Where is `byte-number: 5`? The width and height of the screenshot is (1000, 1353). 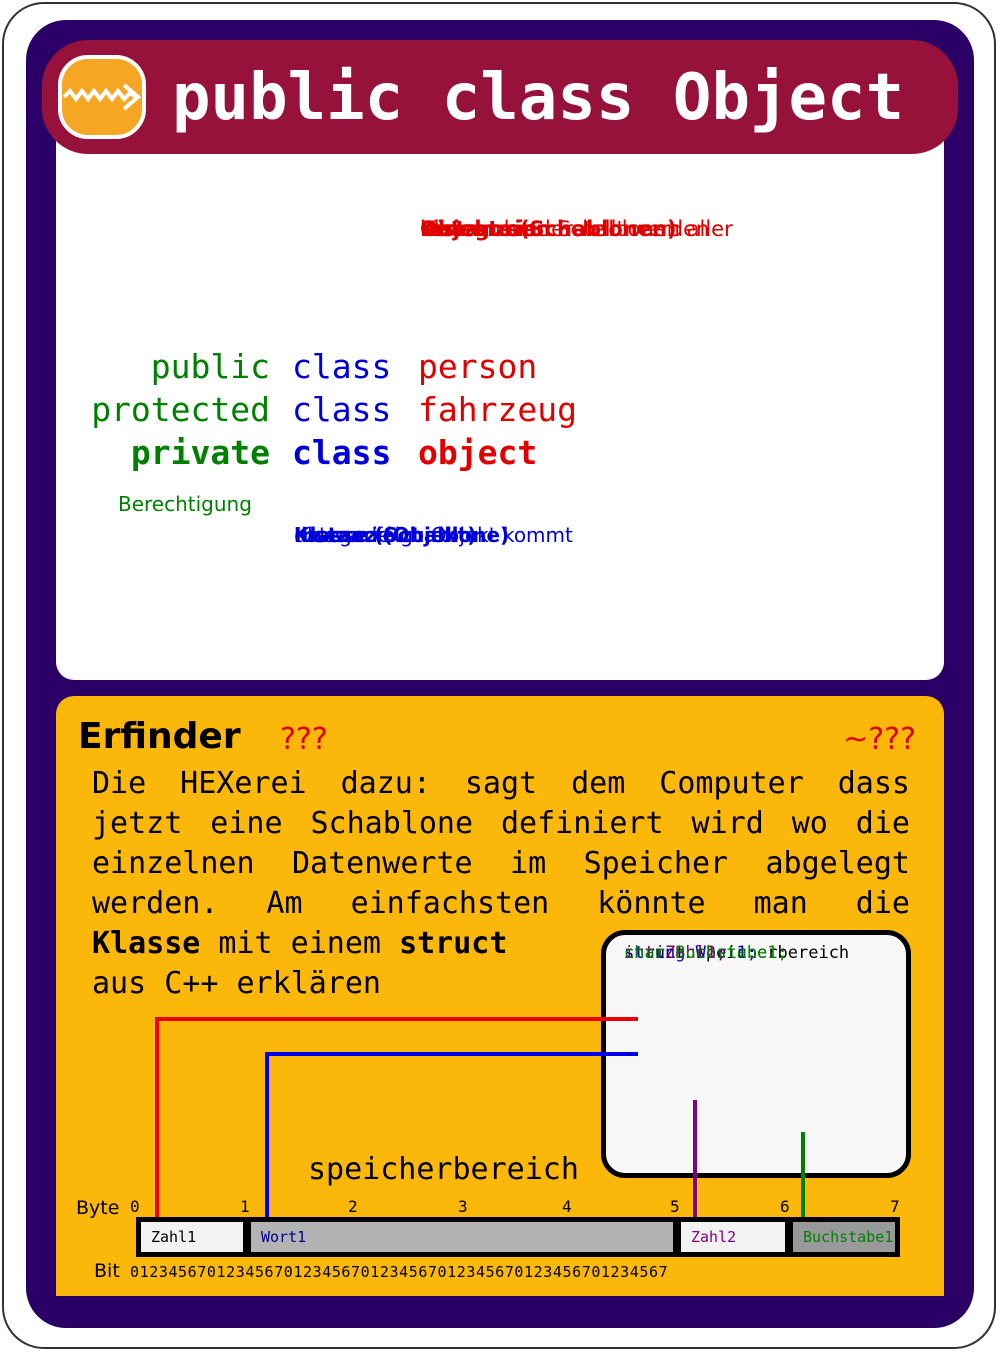 byte-number: 5 is located at coordinates (675, 1206).